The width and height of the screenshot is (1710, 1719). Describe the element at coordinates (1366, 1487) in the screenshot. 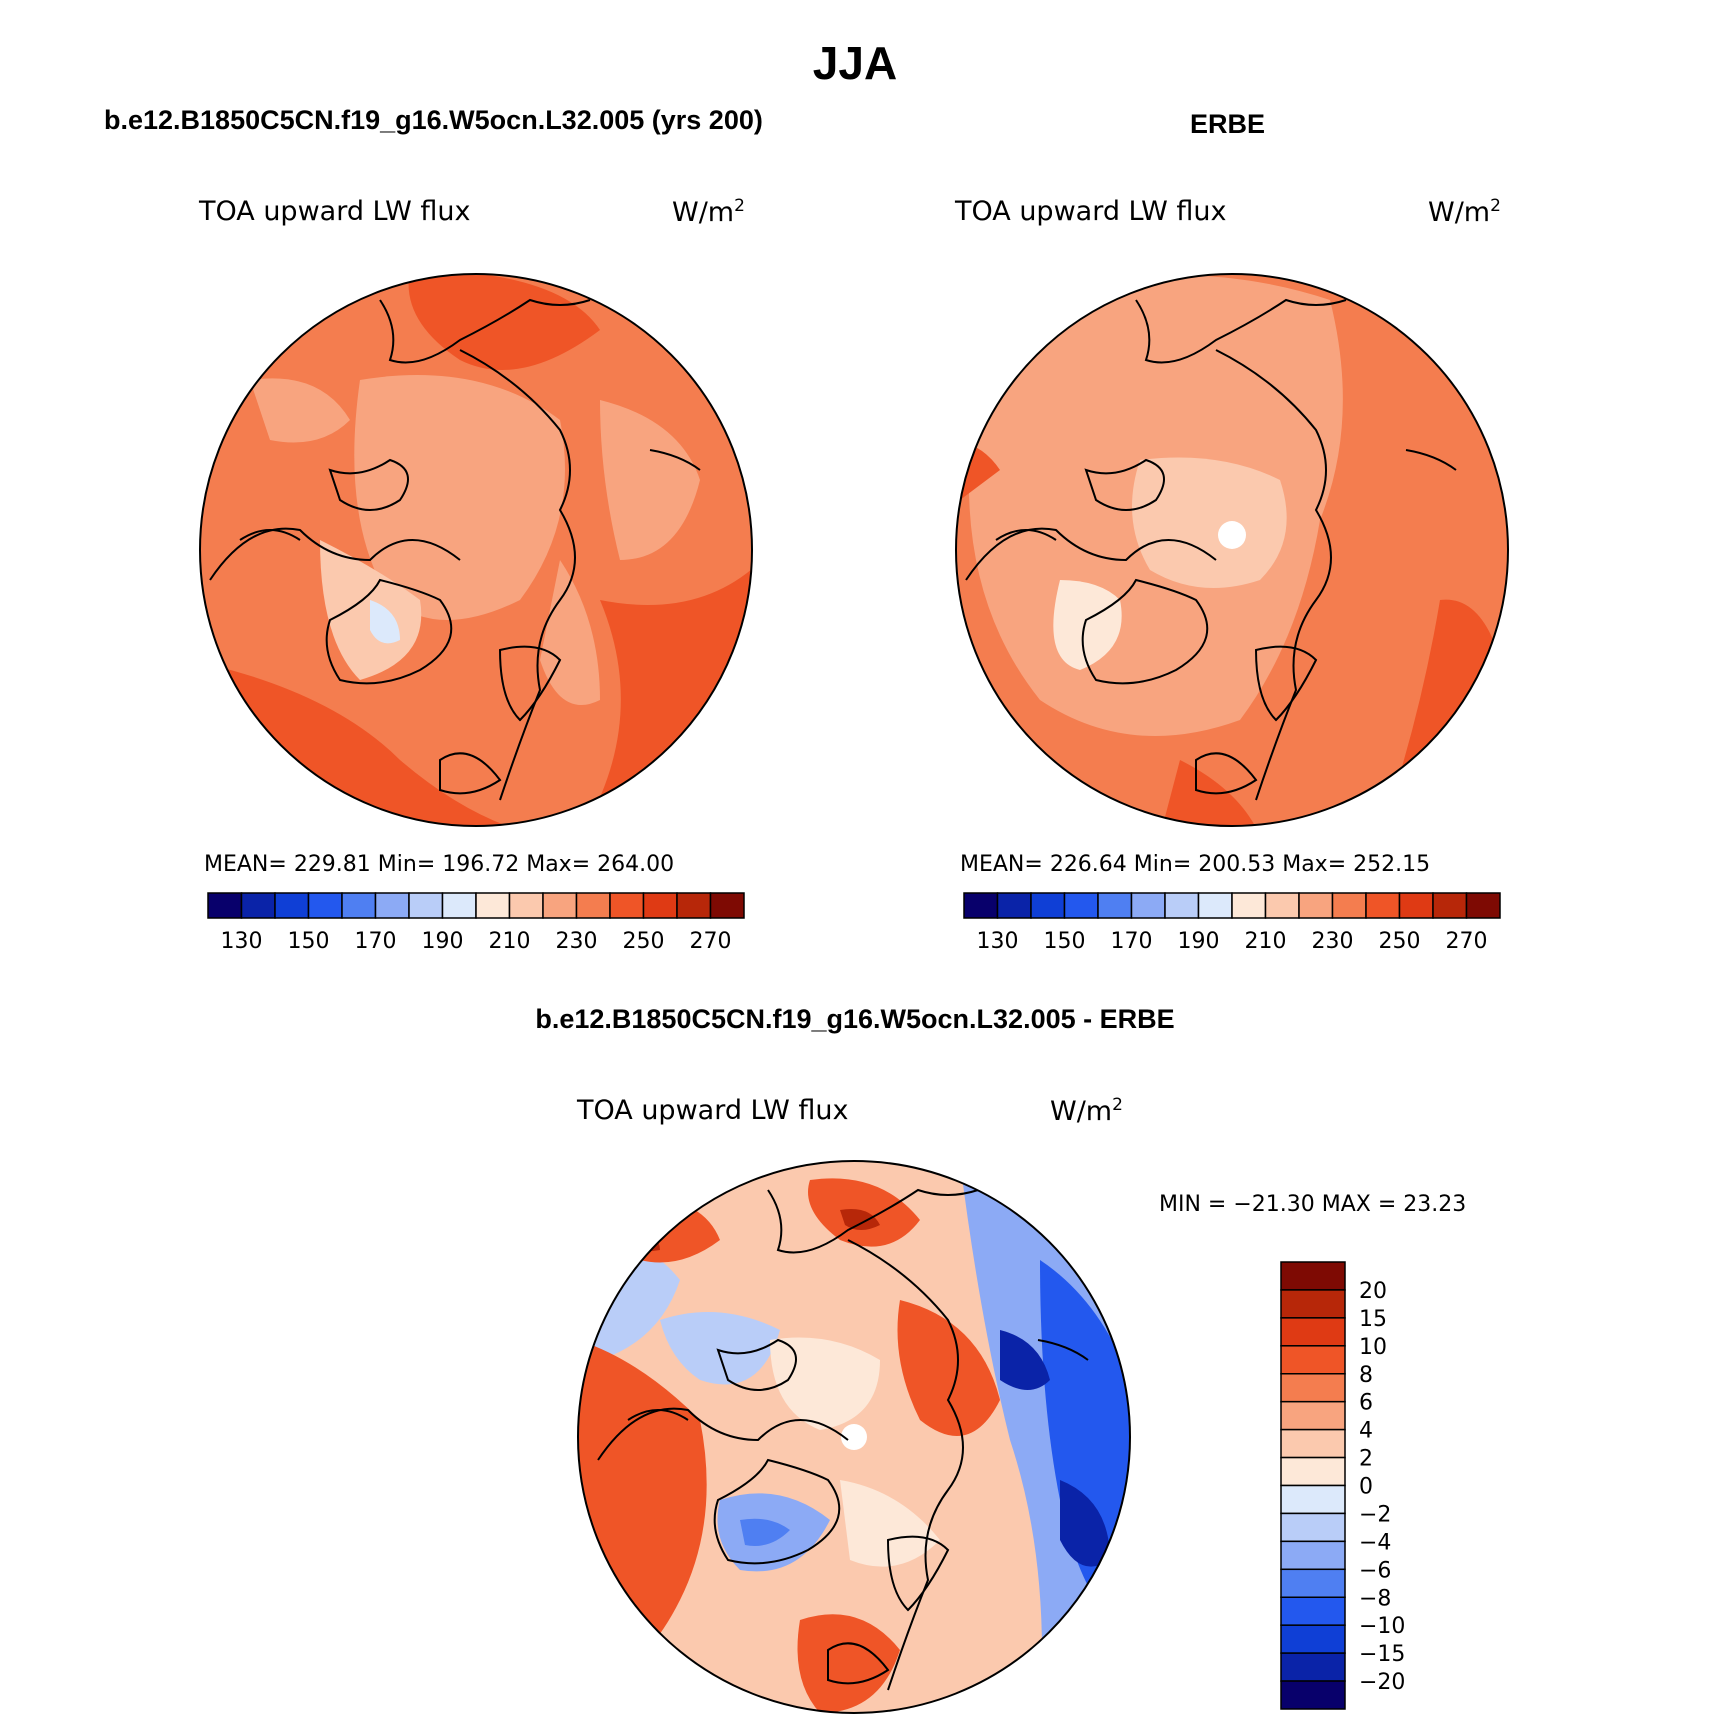

I see `colorbar-tick-label: 0` at that location.